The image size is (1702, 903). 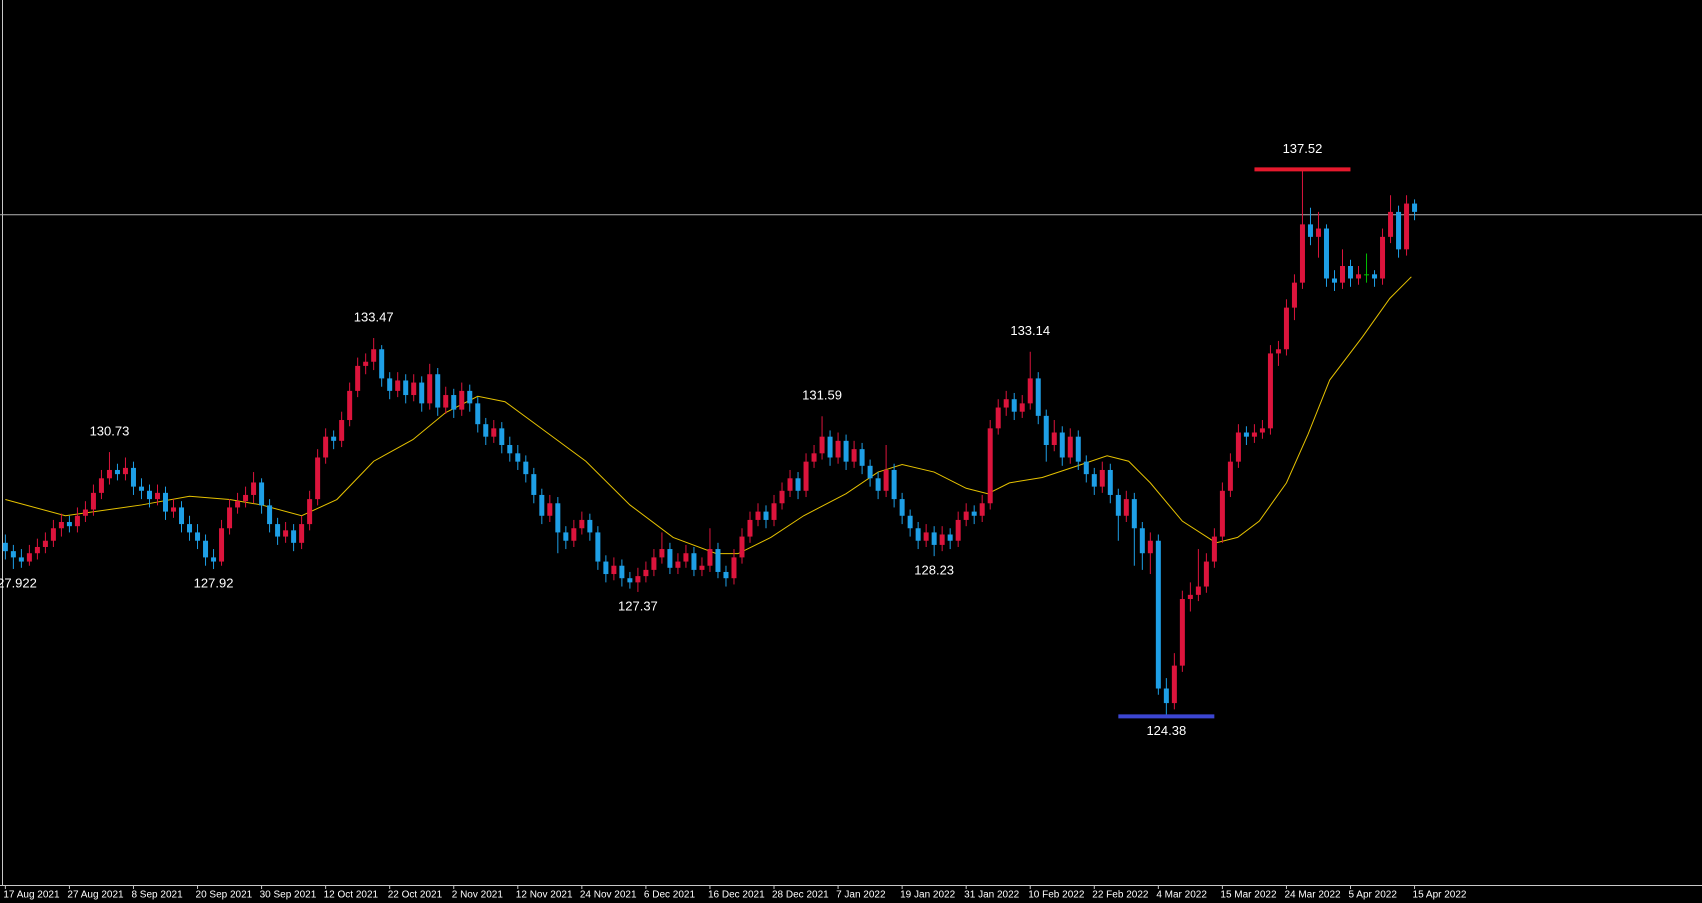 What do you see at coordinates (1373, 895) in the screenshot?
I see `x-tick-label: 5 Apr 2022` at bounding box center [1373, 895].